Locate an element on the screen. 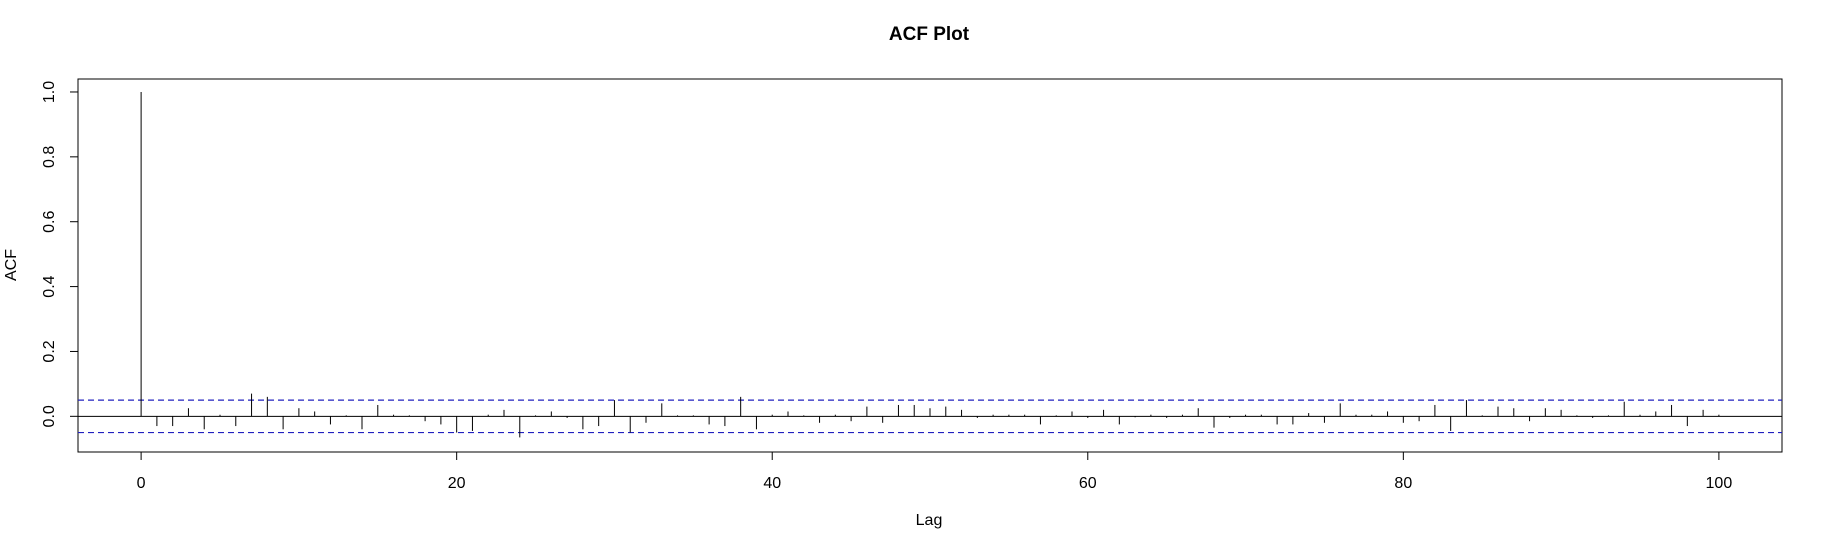  x-tick-label: 40 is located at coordinates (772, 483).